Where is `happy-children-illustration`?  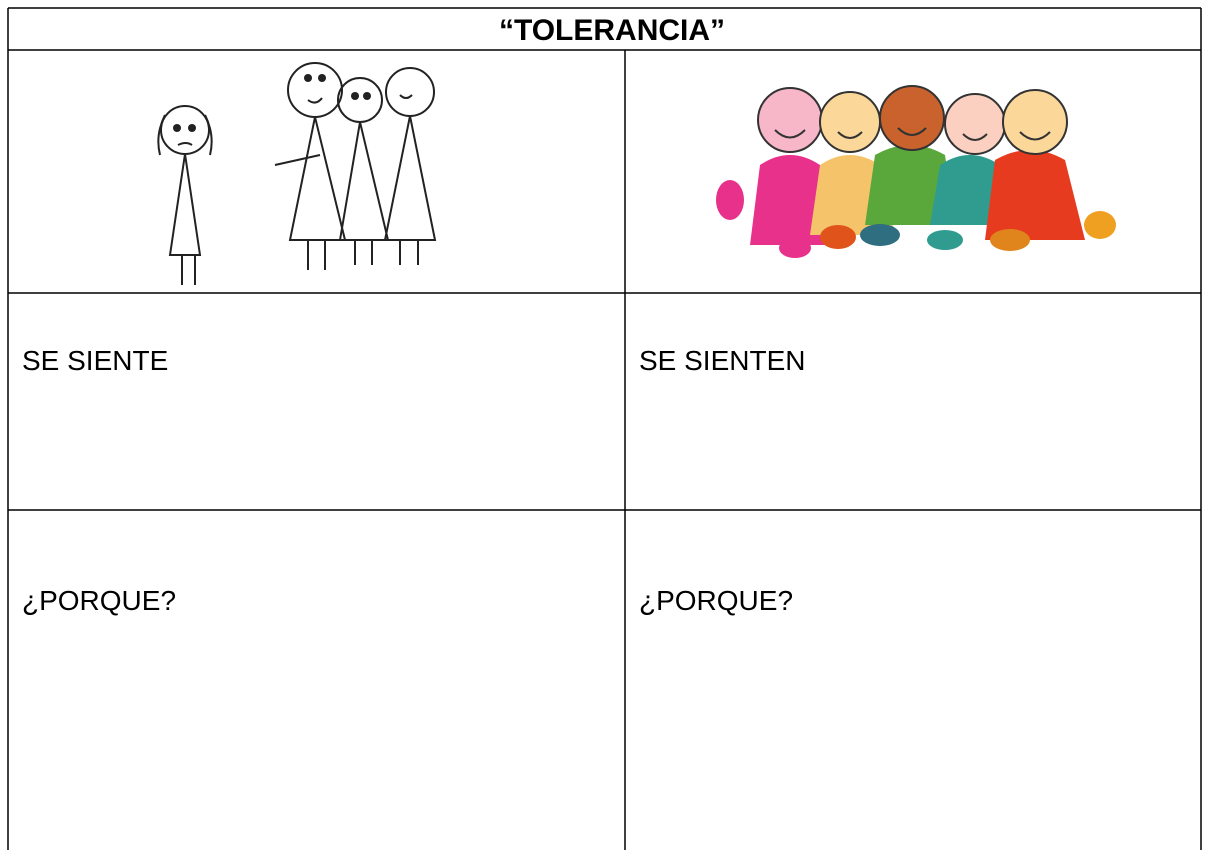
happy-children-illustration is located at coordinates (916, 171).